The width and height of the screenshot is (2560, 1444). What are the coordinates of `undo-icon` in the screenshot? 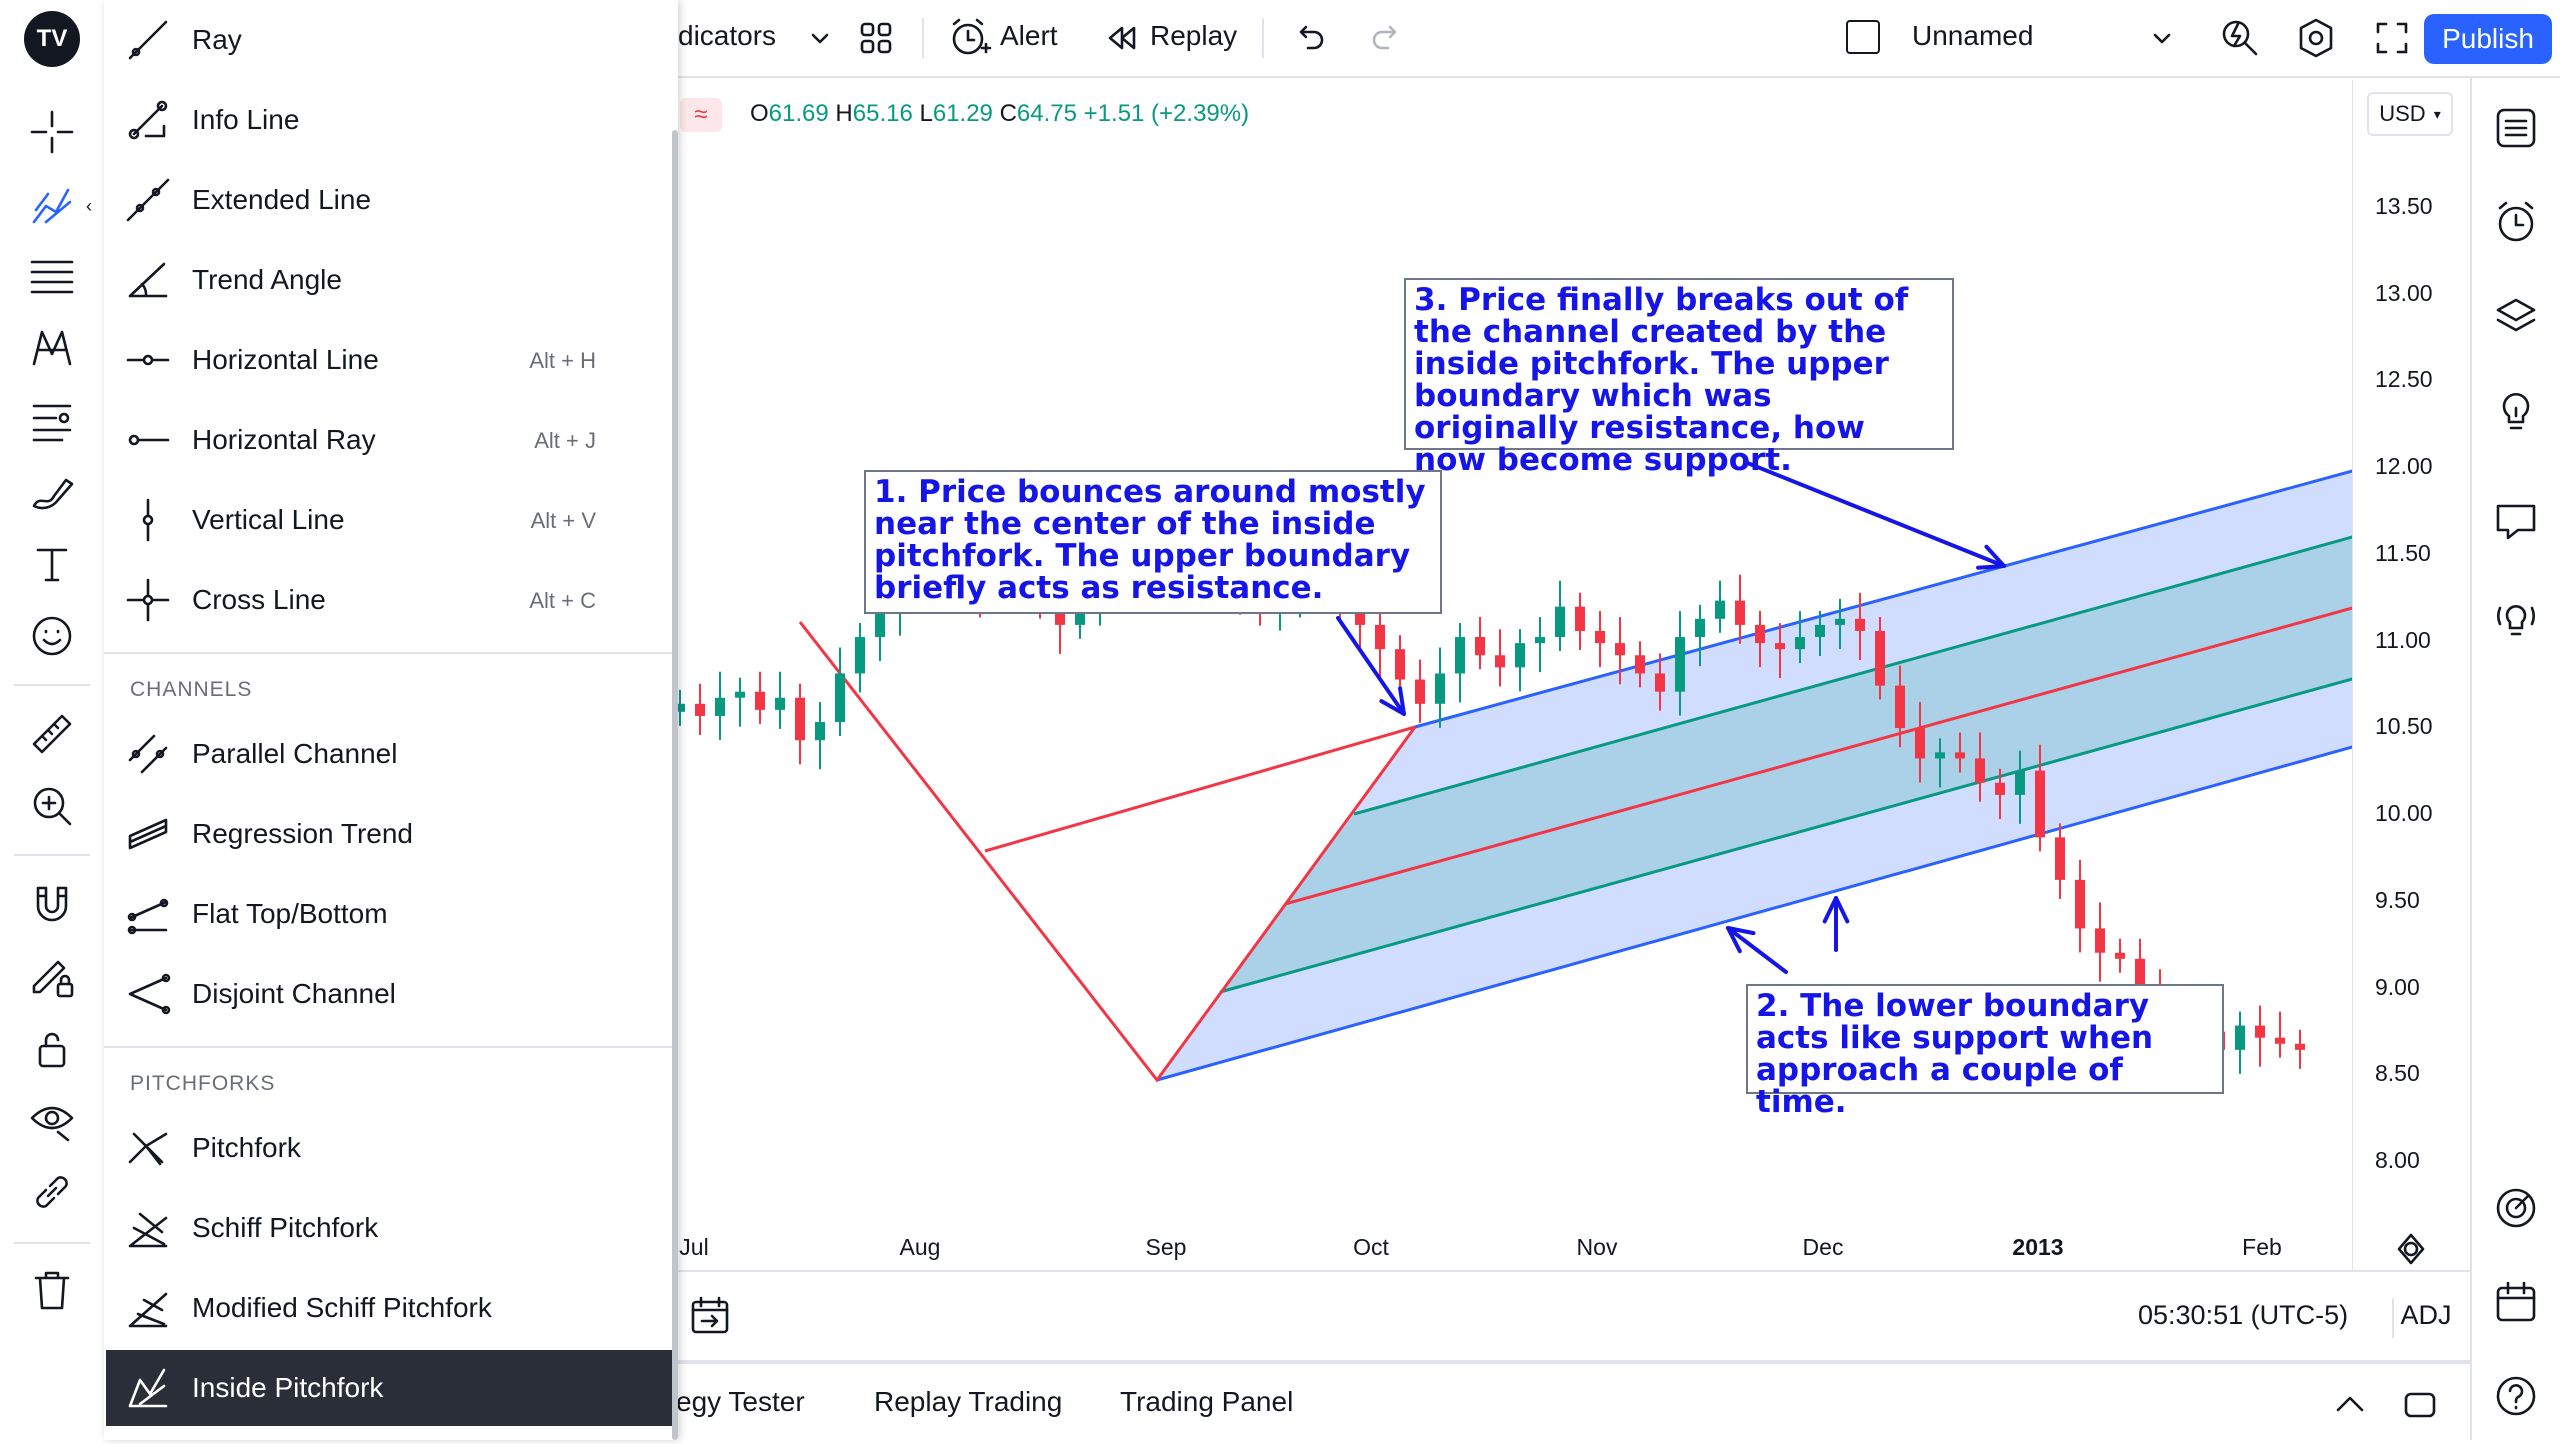 It's located at (1310, 38).